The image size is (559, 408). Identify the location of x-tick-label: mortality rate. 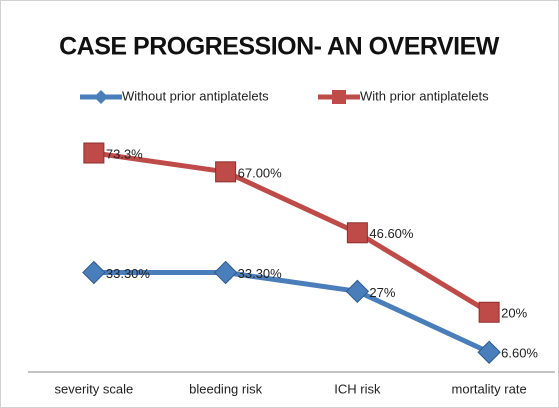
(489, 388).